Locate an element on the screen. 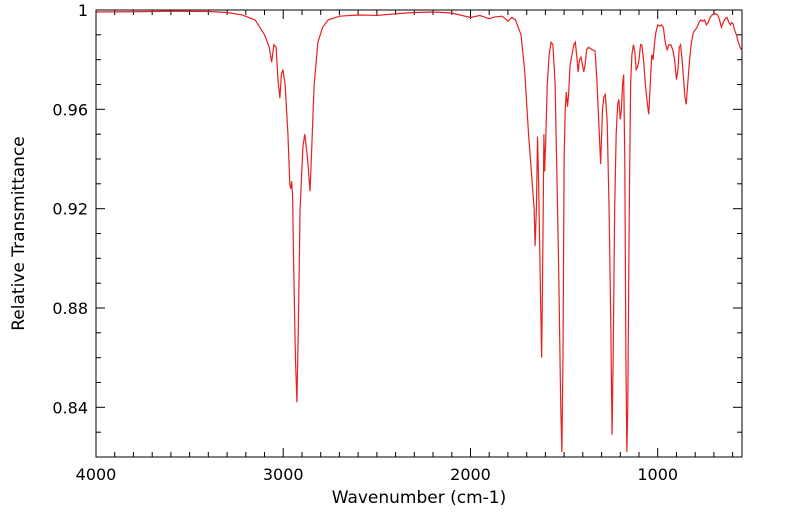  x-tick-label: 3000 is located at coordinates (283, 474).